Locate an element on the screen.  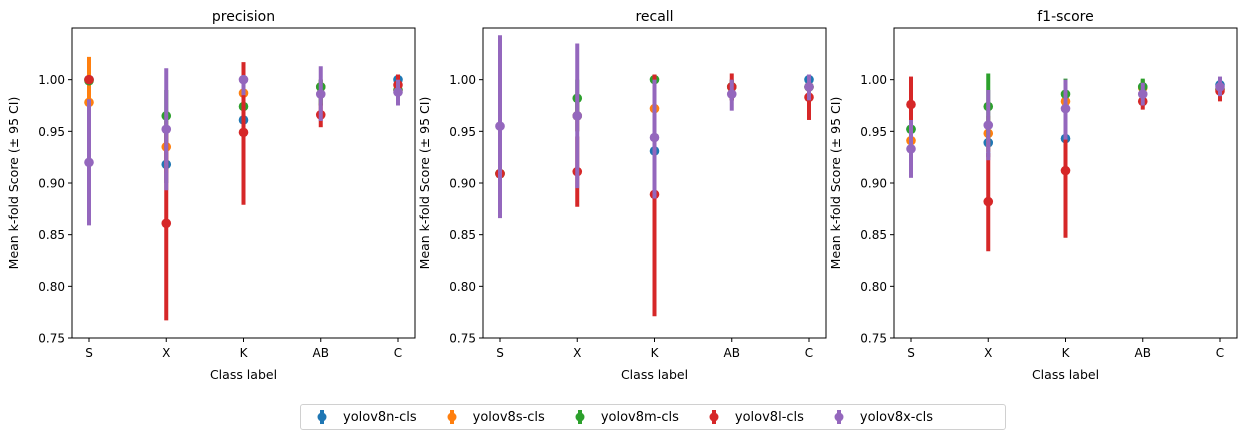
legend-item-yolov8s: yolov8s-cls is located at coordinates (492, 417).